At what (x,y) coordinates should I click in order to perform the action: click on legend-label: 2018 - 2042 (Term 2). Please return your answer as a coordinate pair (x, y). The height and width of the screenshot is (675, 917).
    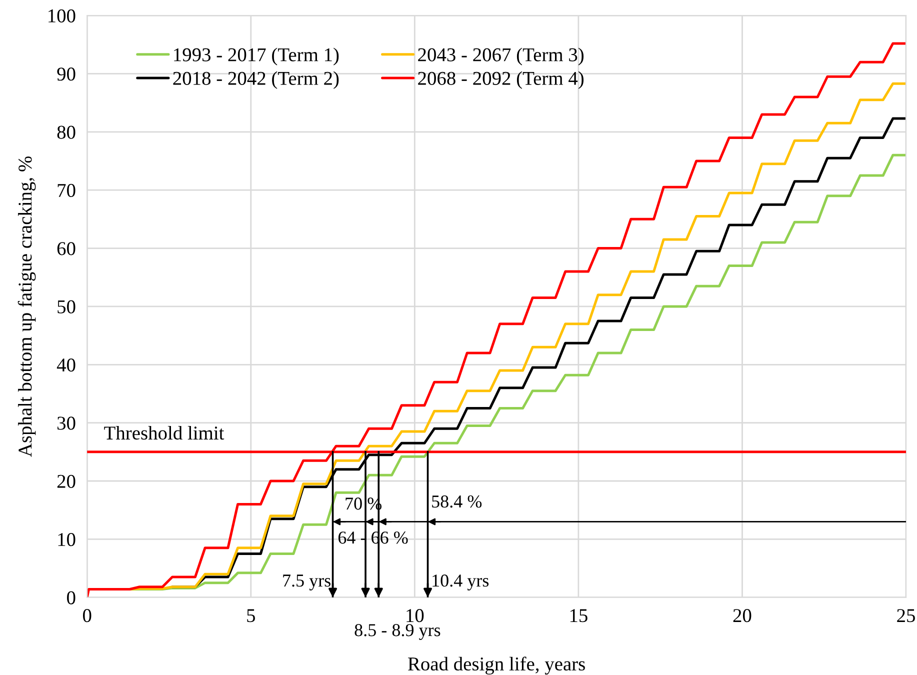
    Looking at the image, I should click on (256, 80).